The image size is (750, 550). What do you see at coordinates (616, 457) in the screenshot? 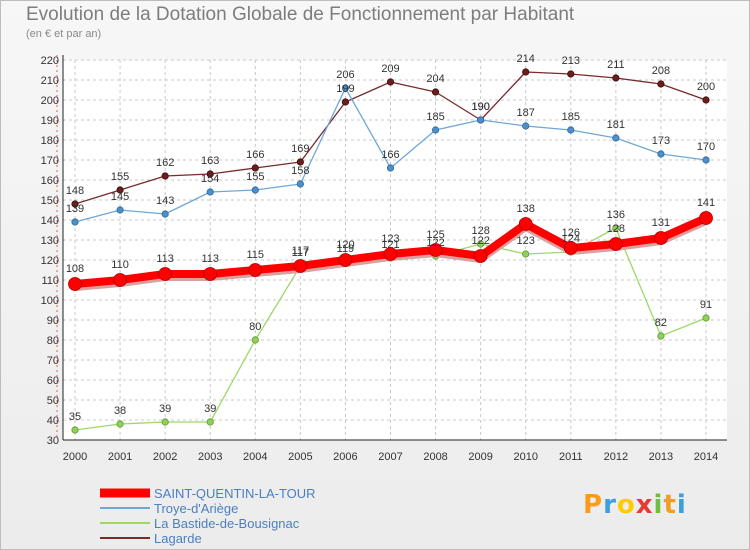
I see `x-tick-label: 2012` at bounding box center [616, 457].